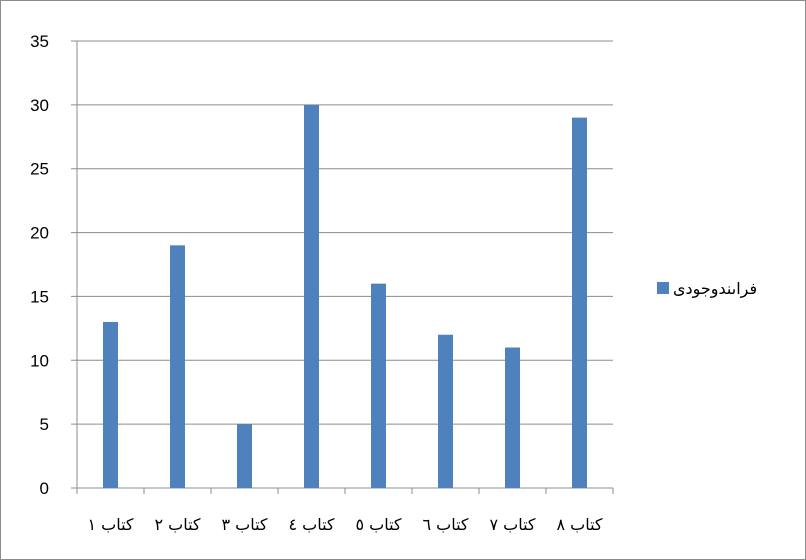  What do you see at coordinates (110, 524) in the screenshot?
I see `x-tick-label: كتاب ١` at bounding box center [110, 524].